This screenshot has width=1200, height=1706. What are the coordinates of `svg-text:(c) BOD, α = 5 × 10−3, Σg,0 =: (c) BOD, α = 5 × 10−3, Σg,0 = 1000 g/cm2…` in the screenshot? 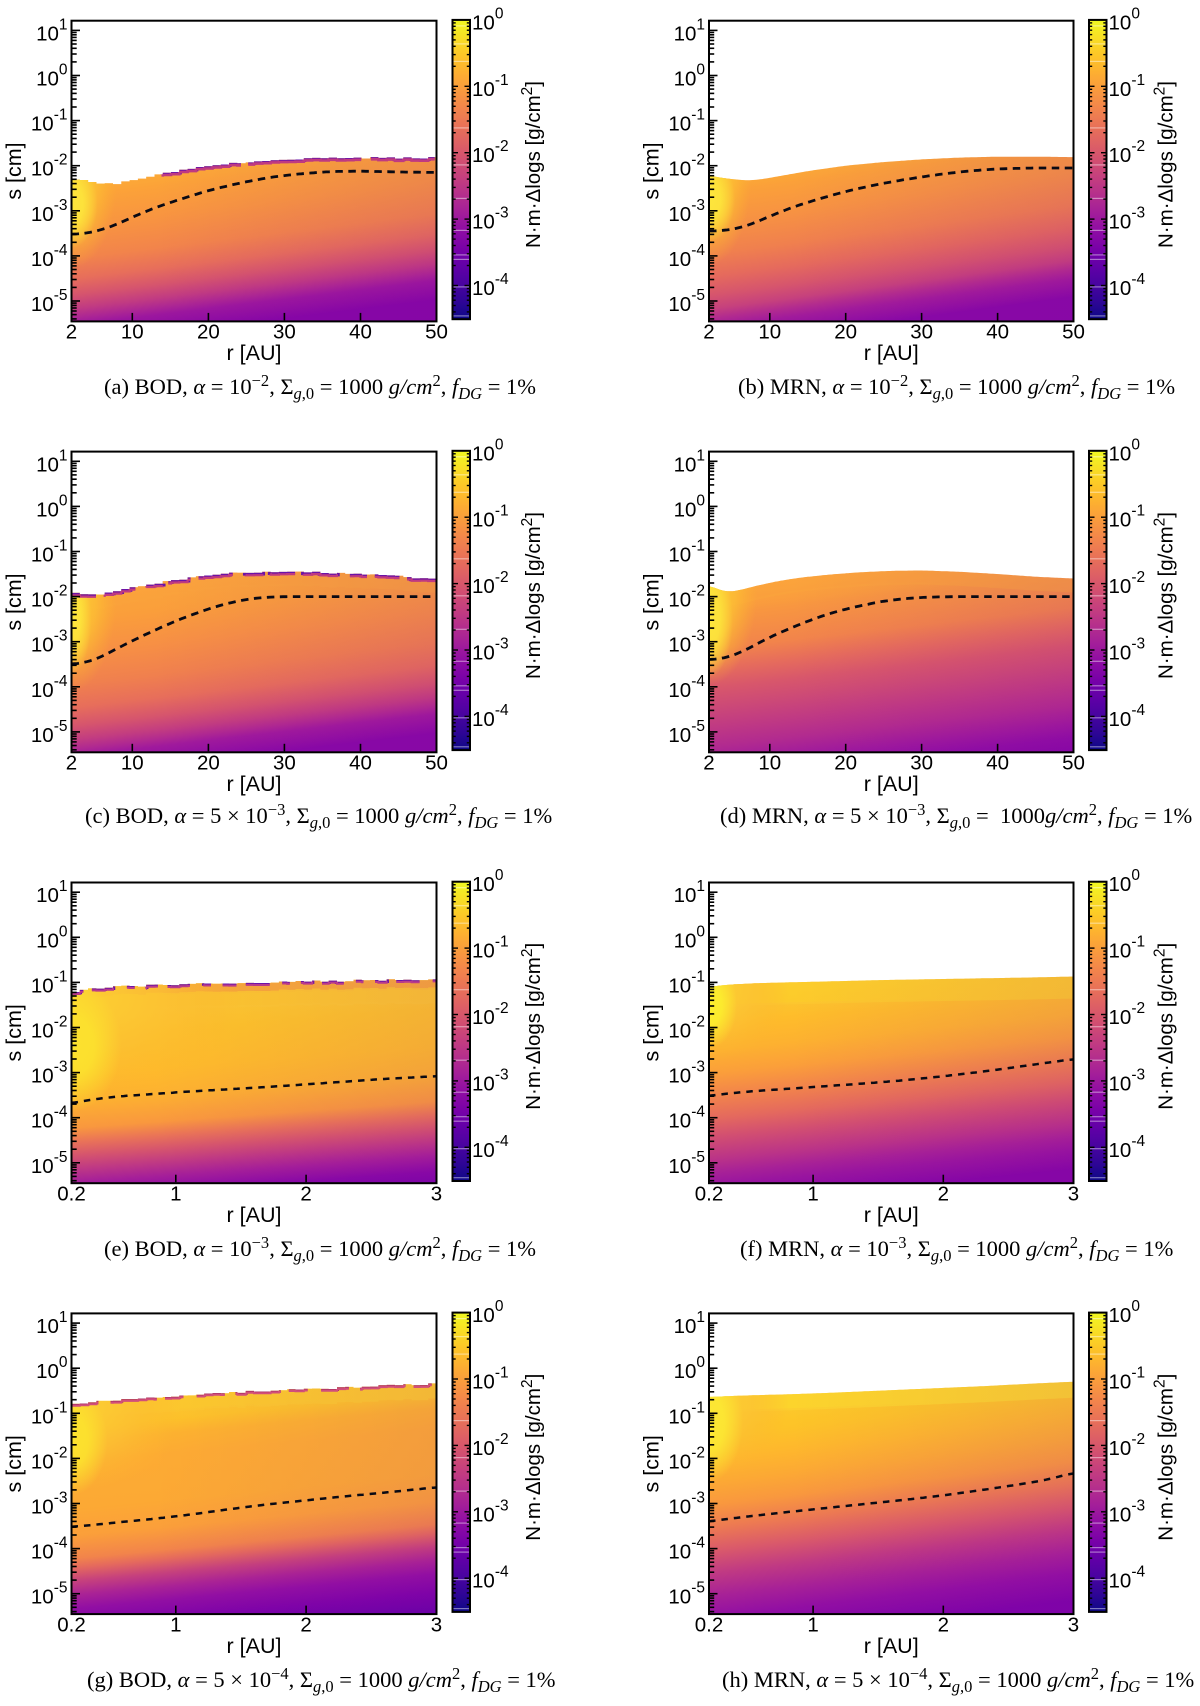 It's located at (318, 816).